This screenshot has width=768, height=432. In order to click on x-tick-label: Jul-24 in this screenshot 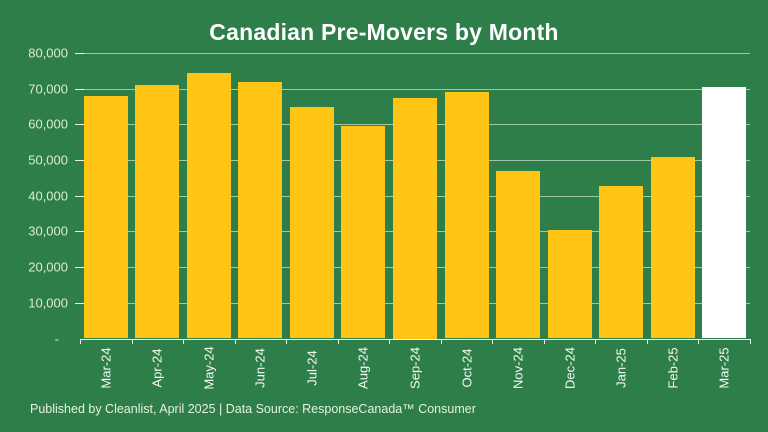, I will do `click(312, 368)`.